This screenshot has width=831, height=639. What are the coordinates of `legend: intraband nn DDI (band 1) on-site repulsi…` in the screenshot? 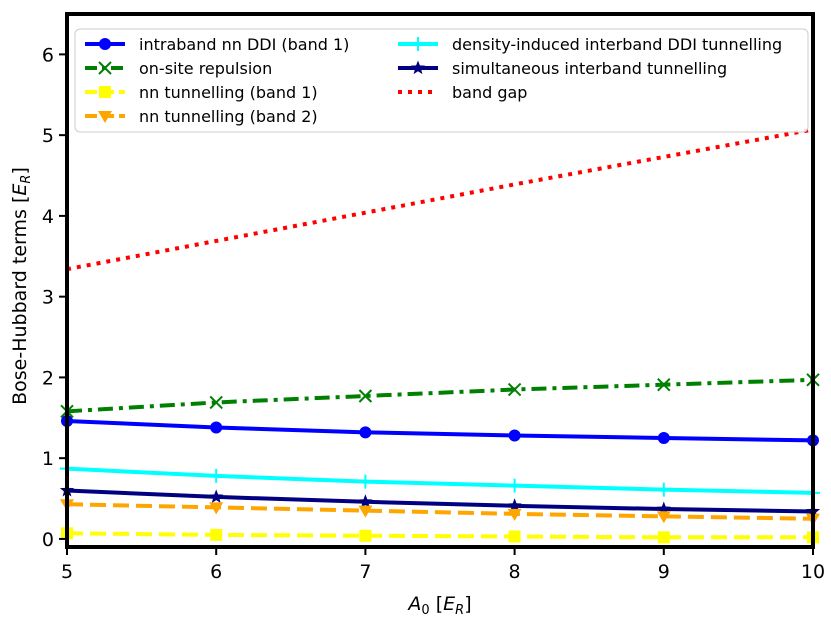 It's located at (441, 80).